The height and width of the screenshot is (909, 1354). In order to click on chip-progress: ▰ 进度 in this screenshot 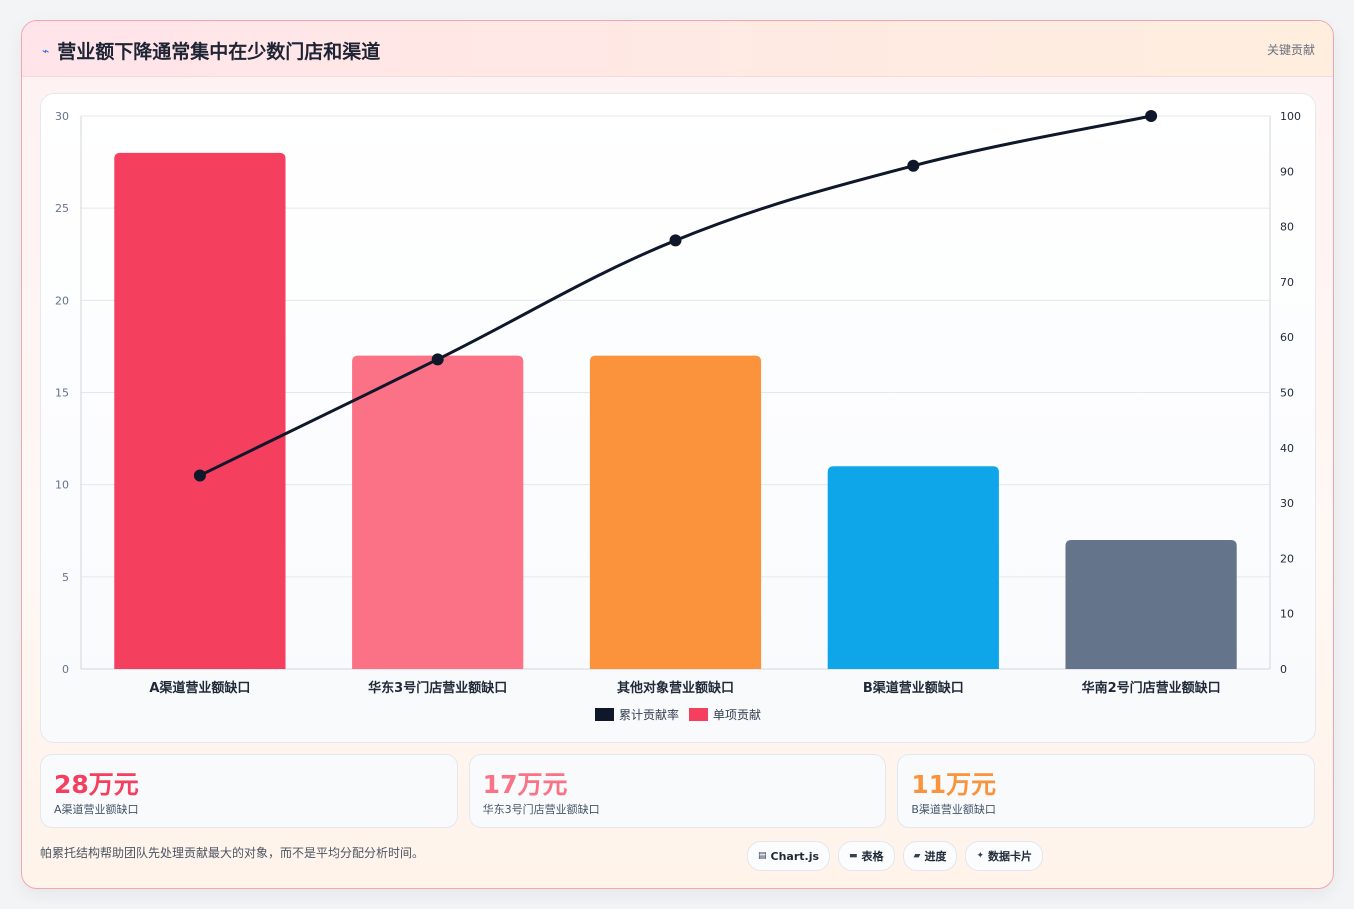, I will do `click(930, 856)`.